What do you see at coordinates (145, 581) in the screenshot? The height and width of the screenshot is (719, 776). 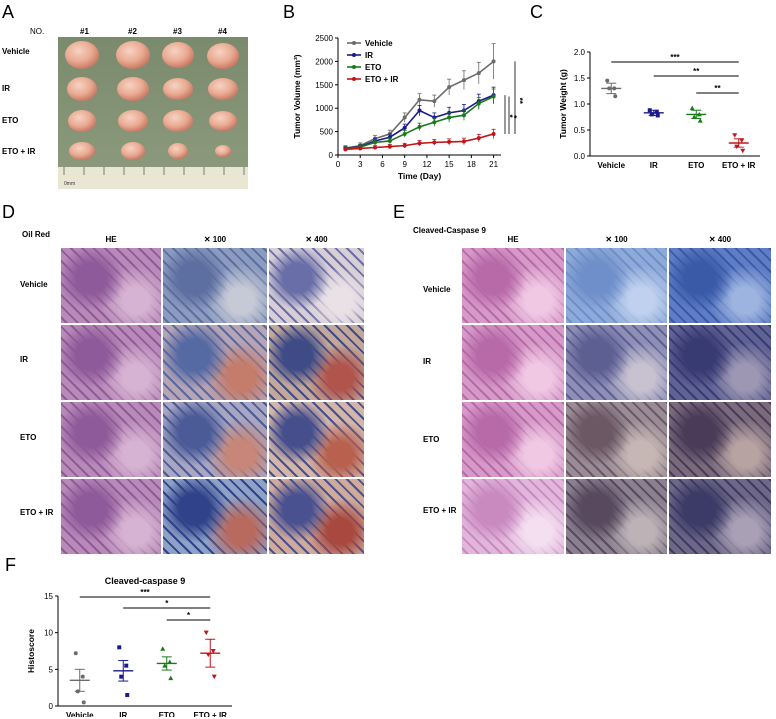 I see `chart-title: Cleaved-caspase 9` at bounding box center [145, 581].